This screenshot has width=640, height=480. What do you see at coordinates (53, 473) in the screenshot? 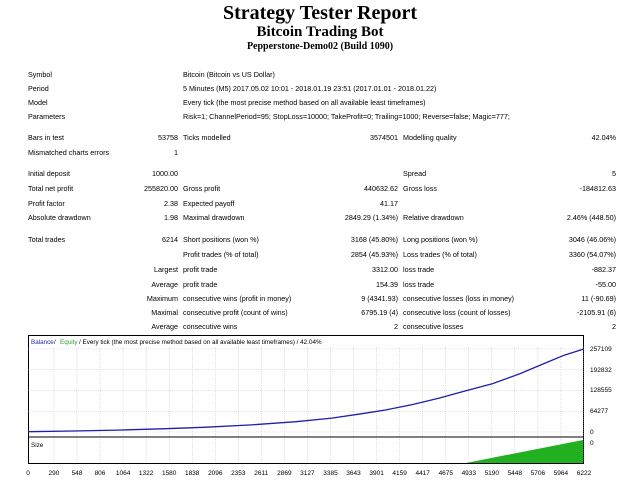
I see `x-tick-label: 290` at bounding box center [53, 473].